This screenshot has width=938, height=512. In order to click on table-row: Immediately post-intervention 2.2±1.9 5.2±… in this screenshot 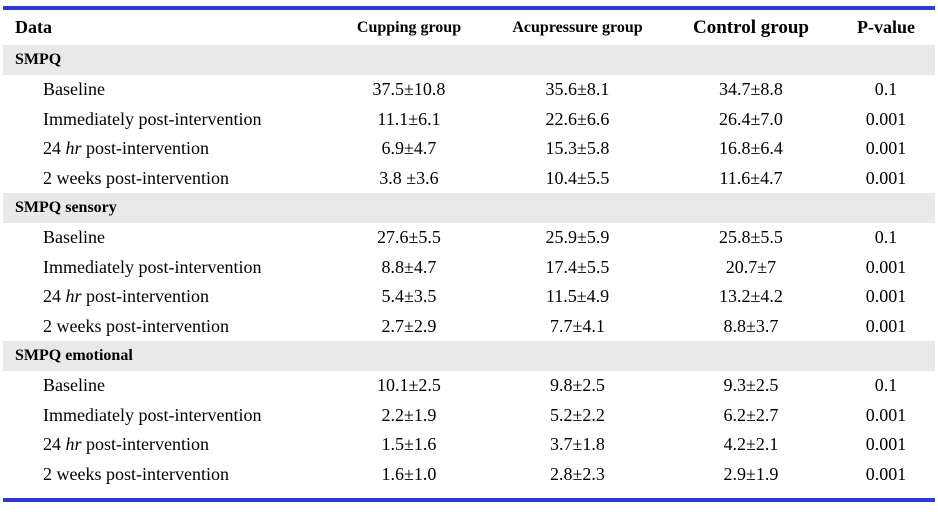, I will do `click(469, 416)`.